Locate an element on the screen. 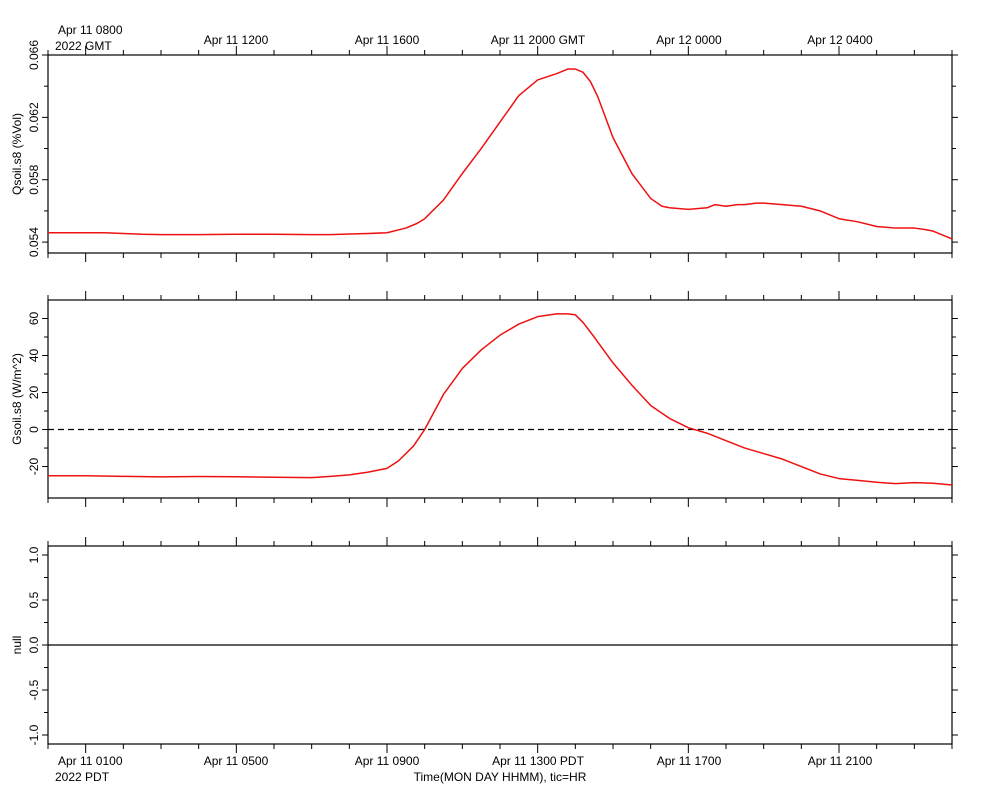 This screenshot has width=1000, height=800. null-y-tick-label: 0.5 is located at coordinates (34, 599).